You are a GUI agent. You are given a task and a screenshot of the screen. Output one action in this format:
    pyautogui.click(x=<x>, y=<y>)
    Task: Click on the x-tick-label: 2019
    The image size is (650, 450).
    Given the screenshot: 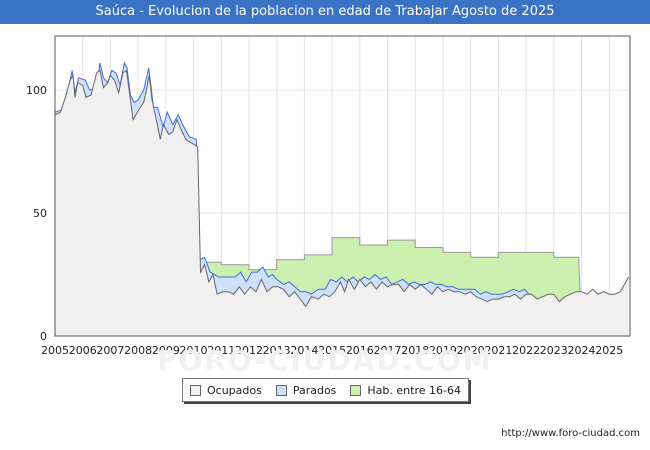 What is the action you would take?
    pyautogui.click(x=443, y=350)
    